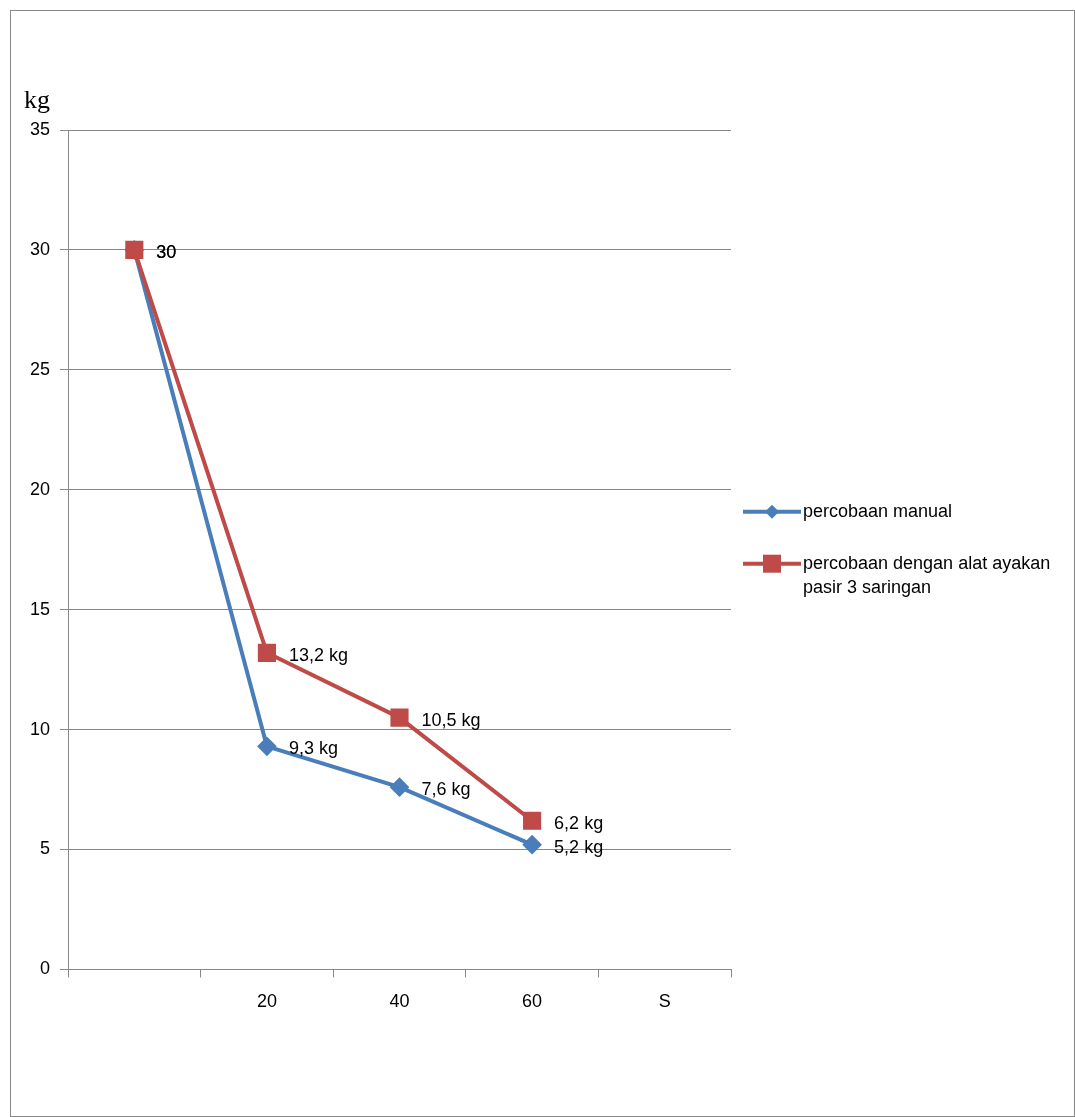  What do you see at coordinates (399, 1001) in the screenshot?
I see `x-tick-label: 40` at bounding box center [399, 1001].